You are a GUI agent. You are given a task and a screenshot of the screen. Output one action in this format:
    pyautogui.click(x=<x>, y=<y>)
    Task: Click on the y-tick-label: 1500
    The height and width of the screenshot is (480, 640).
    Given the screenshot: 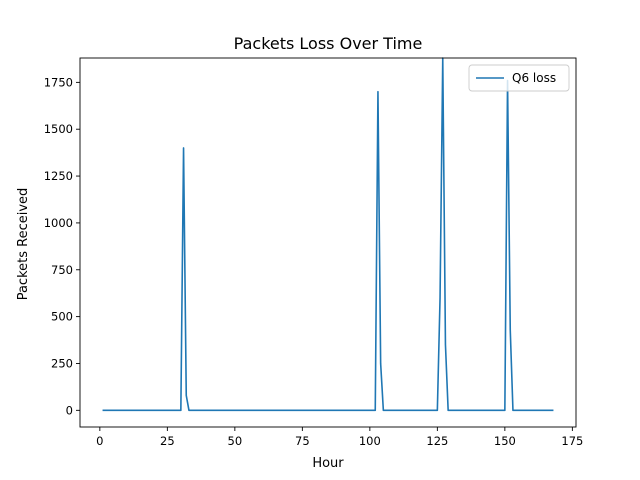 What is the action you would take?
    pyautogui.click(x=58, y=129)
    